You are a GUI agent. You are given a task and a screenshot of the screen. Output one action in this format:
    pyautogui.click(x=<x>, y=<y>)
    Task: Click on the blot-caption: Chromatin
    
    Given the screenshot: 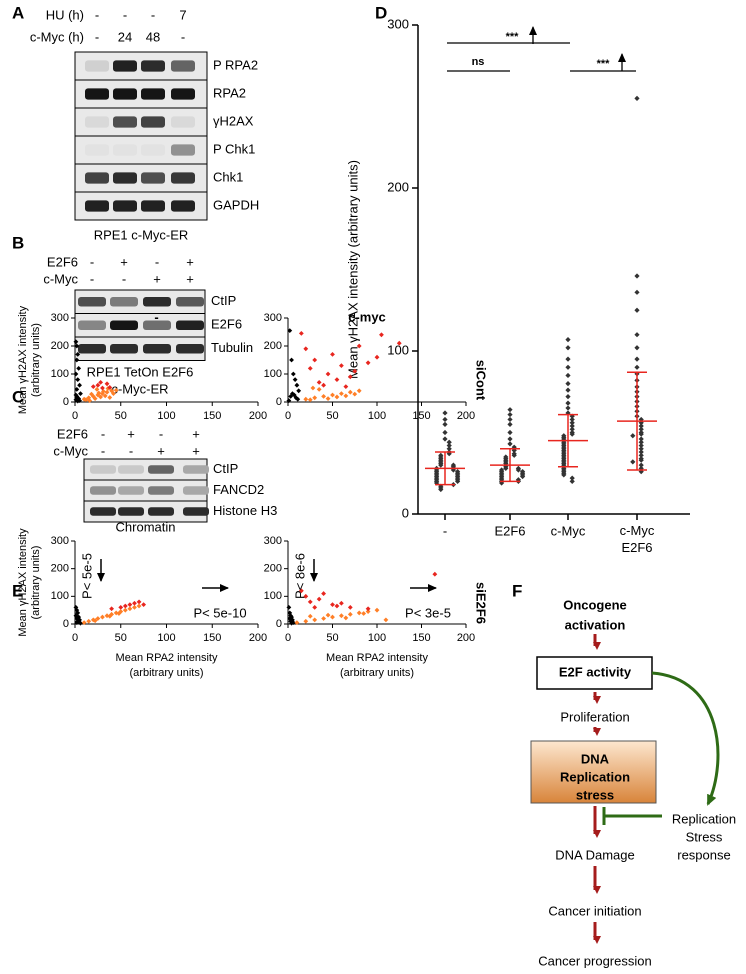 What is the action you would take?
    pyautogui.click(x=146, y=526)
    